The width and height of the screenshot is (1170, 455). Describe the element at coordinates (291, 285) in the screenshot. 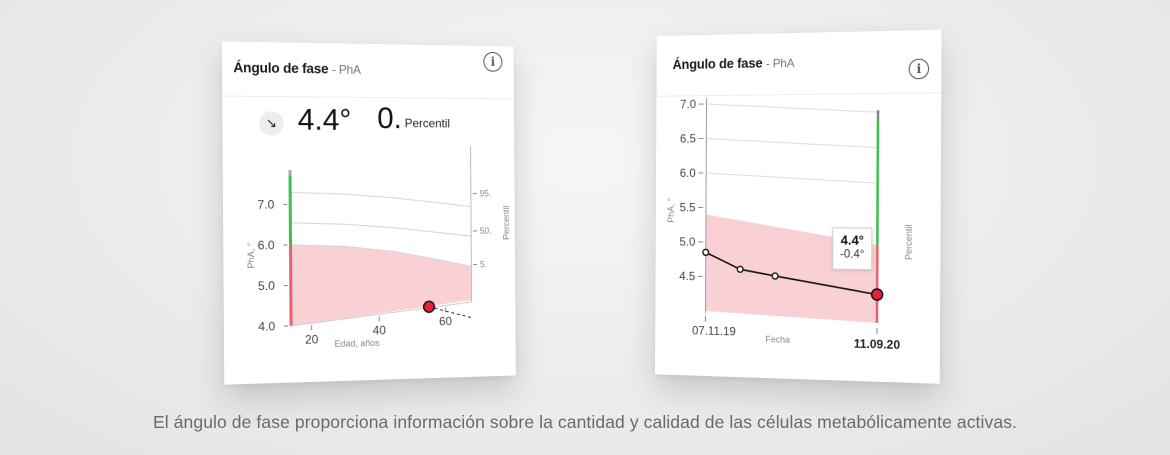

I see `axis-red-segment` at that location.